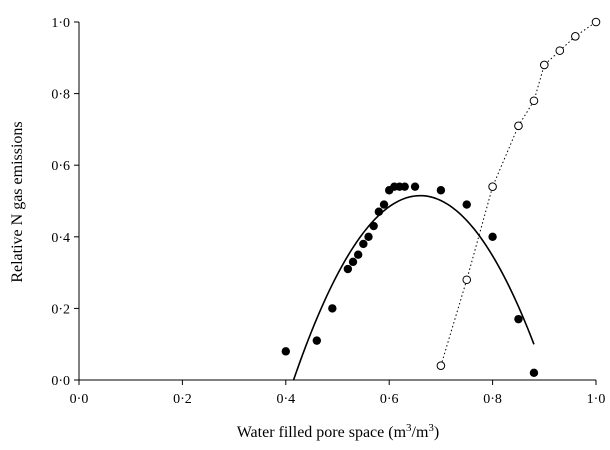 This screenshot has height=450, width=610. Describe the element at coordinates (65, 202) in the screenshot. I see `y-axis-ticks: 0·0 0·2 0·4 0·6 0·8 1·0` at that location.